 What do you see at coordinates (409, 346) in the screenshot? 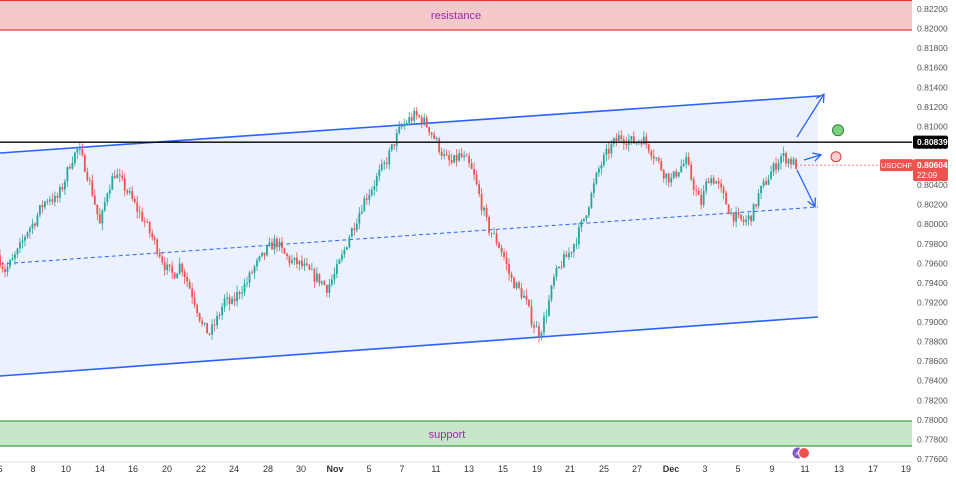
I see `channel-lower-line` at bounding box center [409, 346].